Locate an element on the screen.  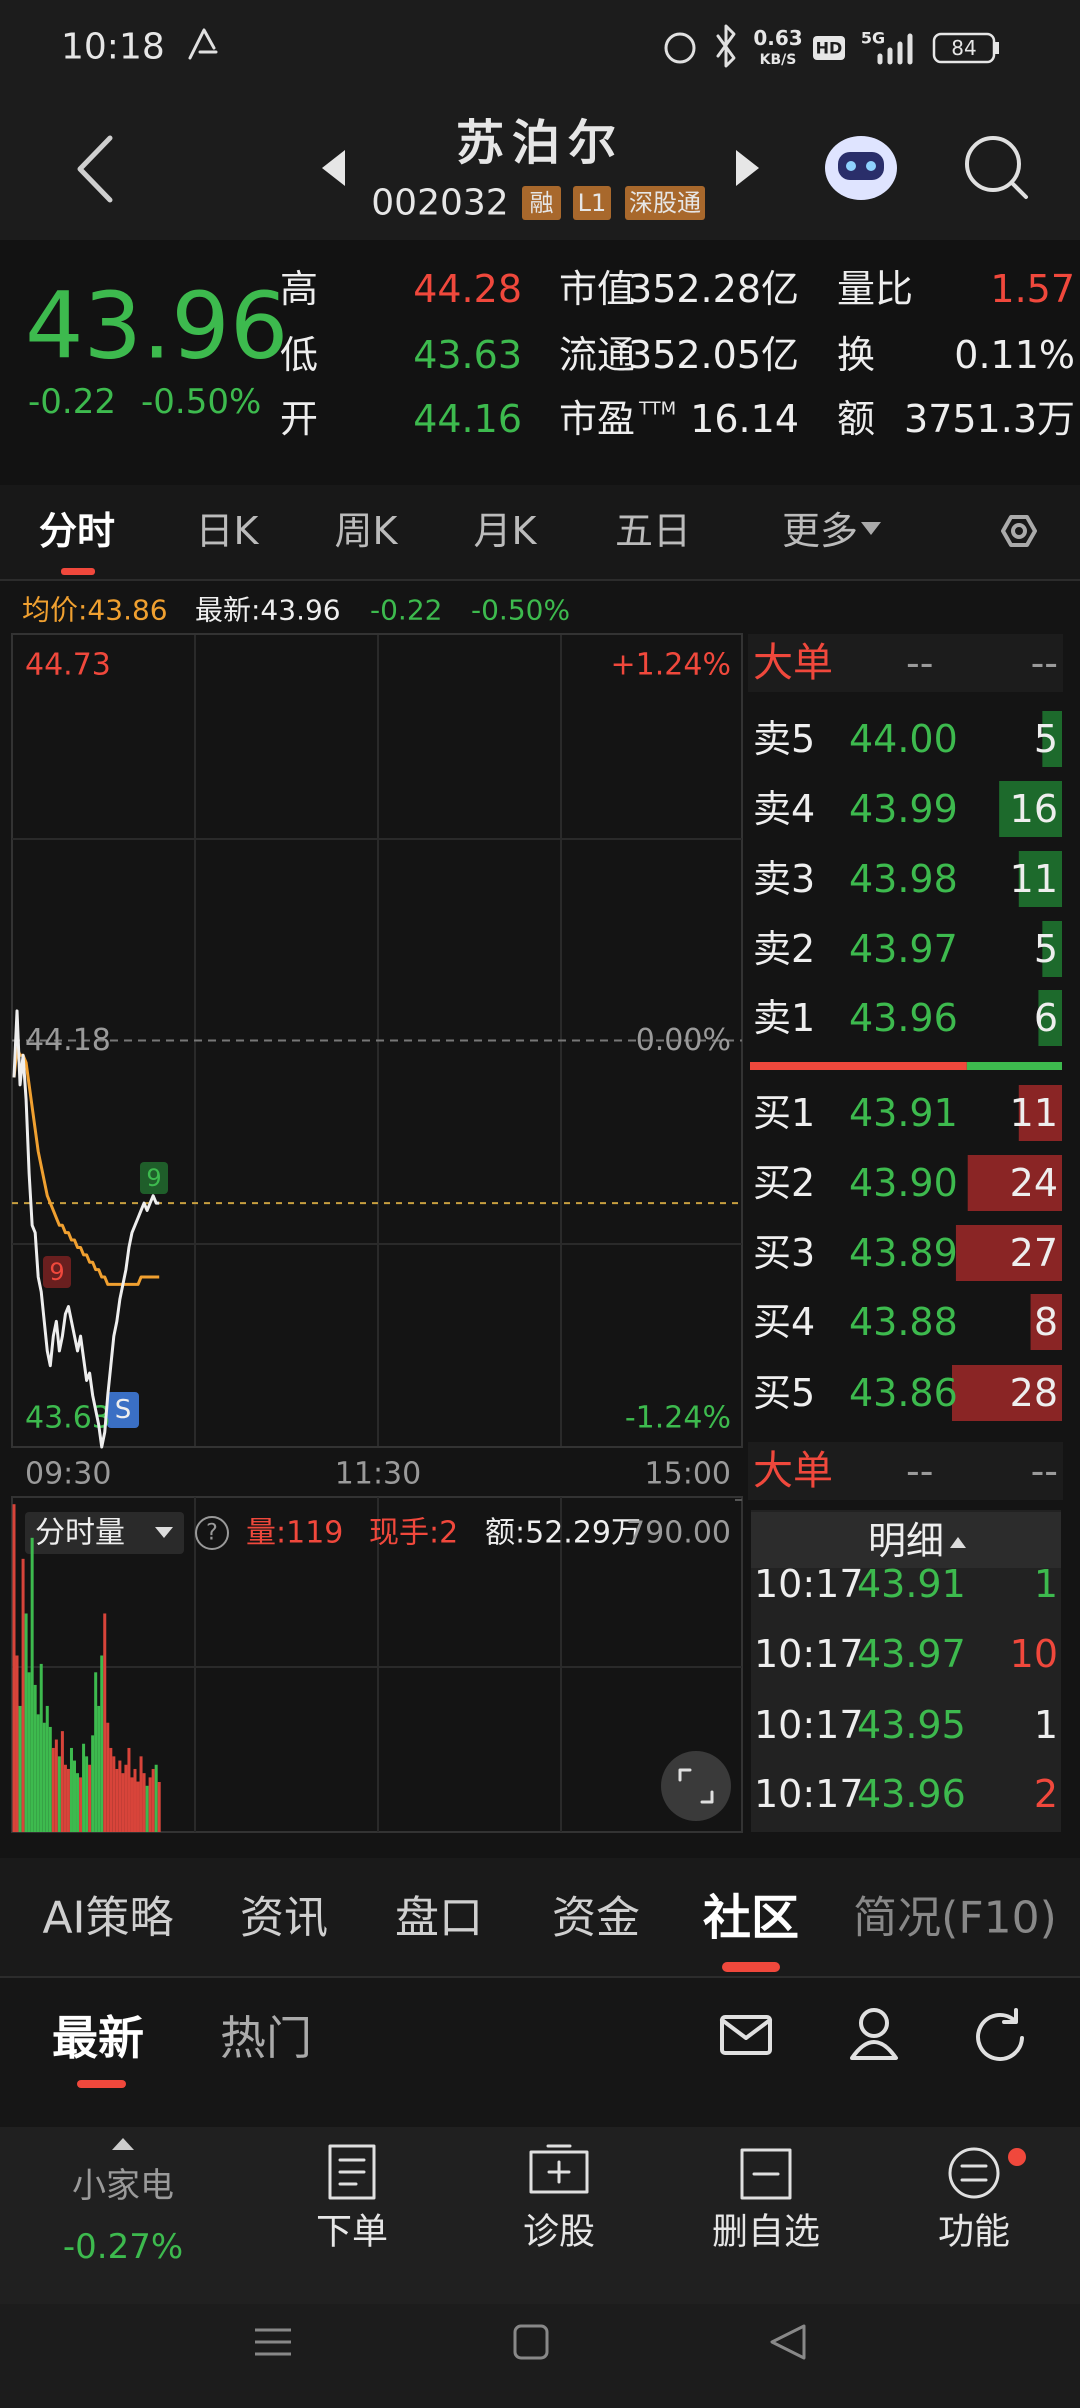
stat-value: 44.16 is located at coordinates (467, 419).